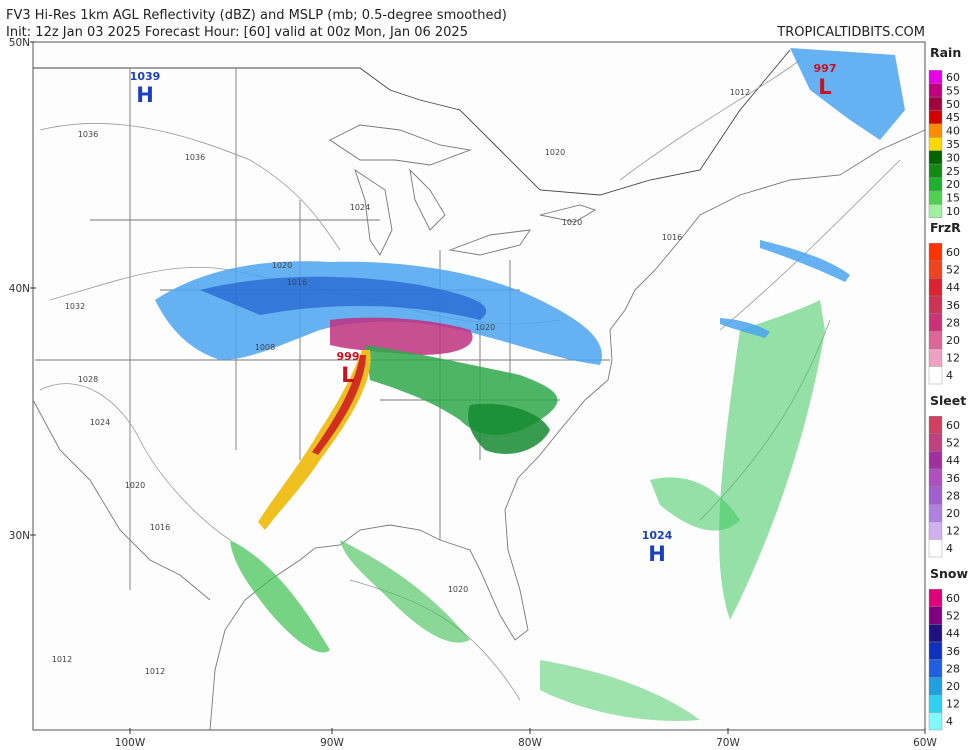  What do you see at coordinates (19, 536) in the screenshot?
I see `lat-label: 30N` at bounding box center [19, 536].